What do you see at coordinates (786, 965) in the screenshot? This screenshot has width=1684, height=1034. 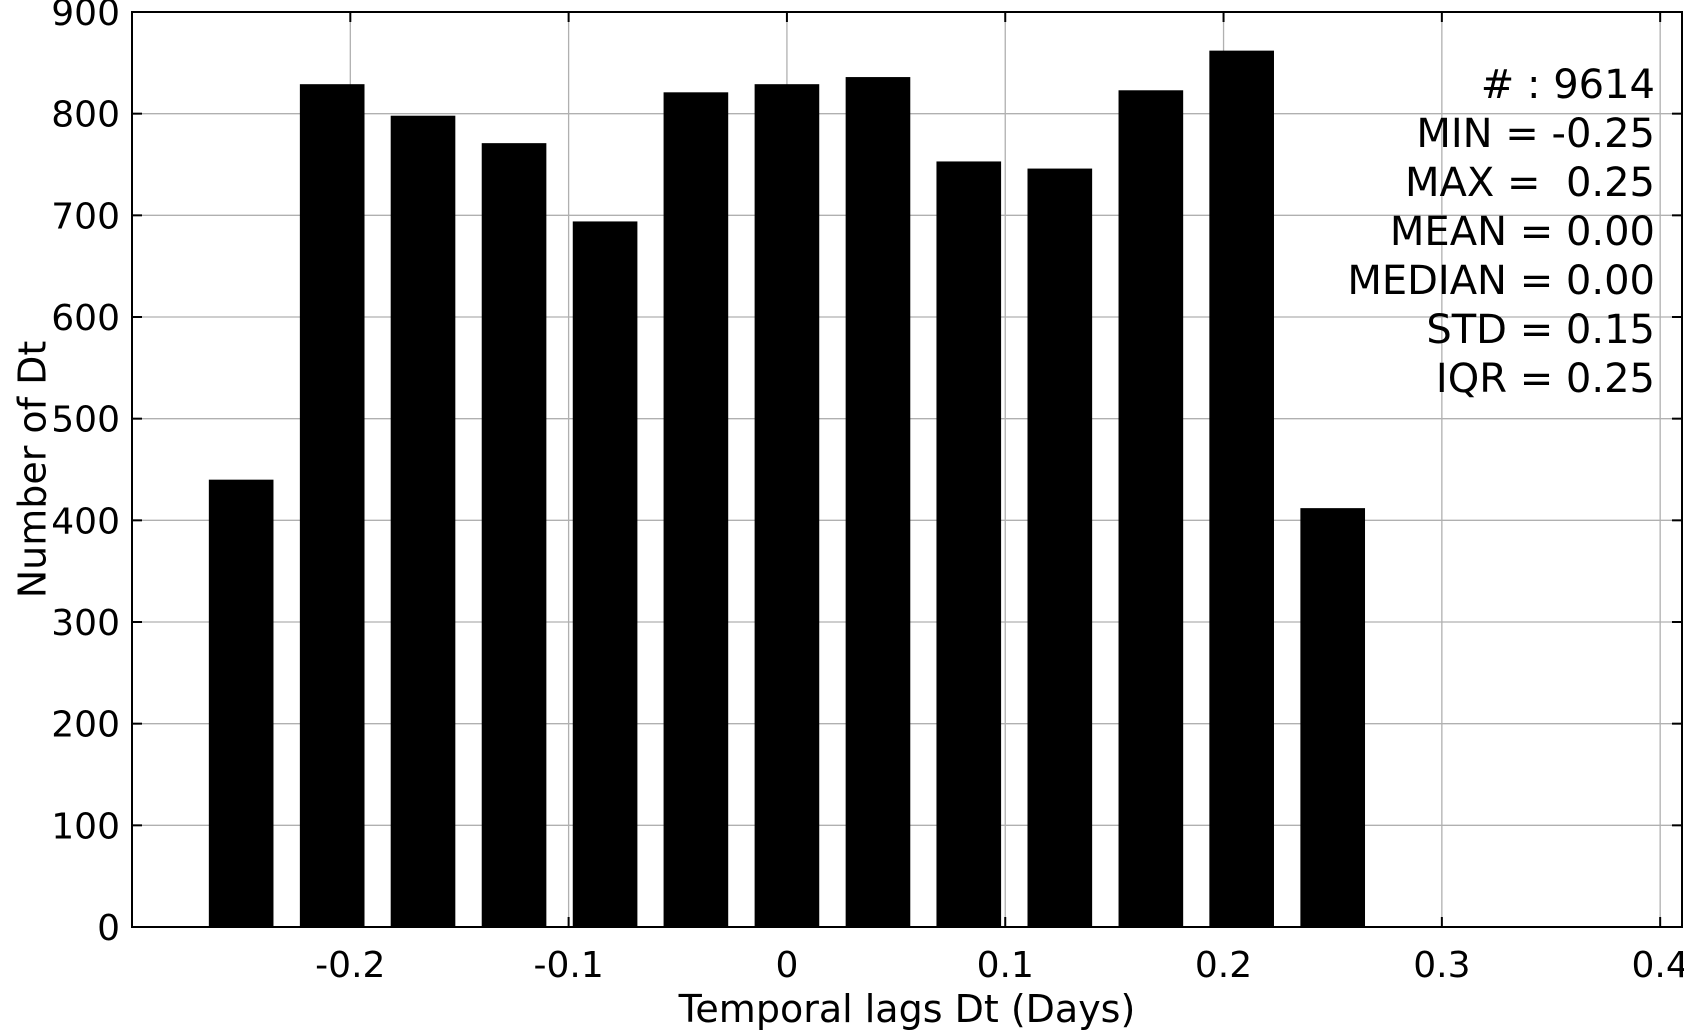 I see `x-tick-label: 0` at bounding box center [786, 965].